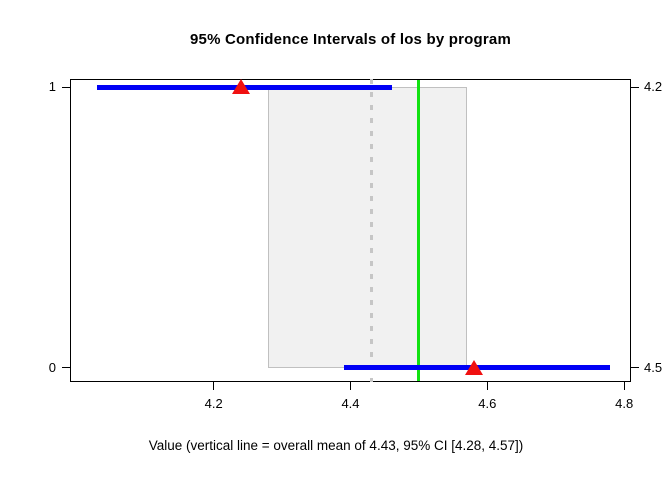 The width and height of the screenshot is (672, 480). What do you see at coordinates (52, 367) in the screenshot?
I see `y-tick-label-left: 0` at bounding box center [52, 367].